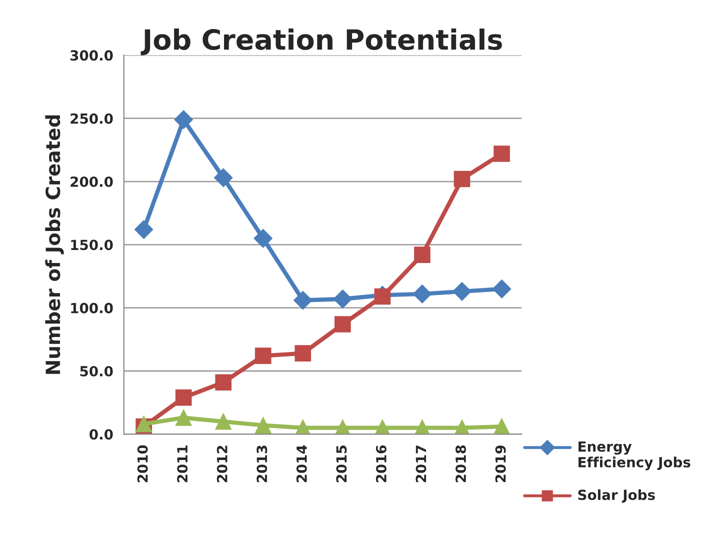 The height and width of the screenshot is (536, 704). What do you see at coordinates (341, 464) in the screenshot?
I see `x-tick-label: 2015` at bounding box center [341, 464].